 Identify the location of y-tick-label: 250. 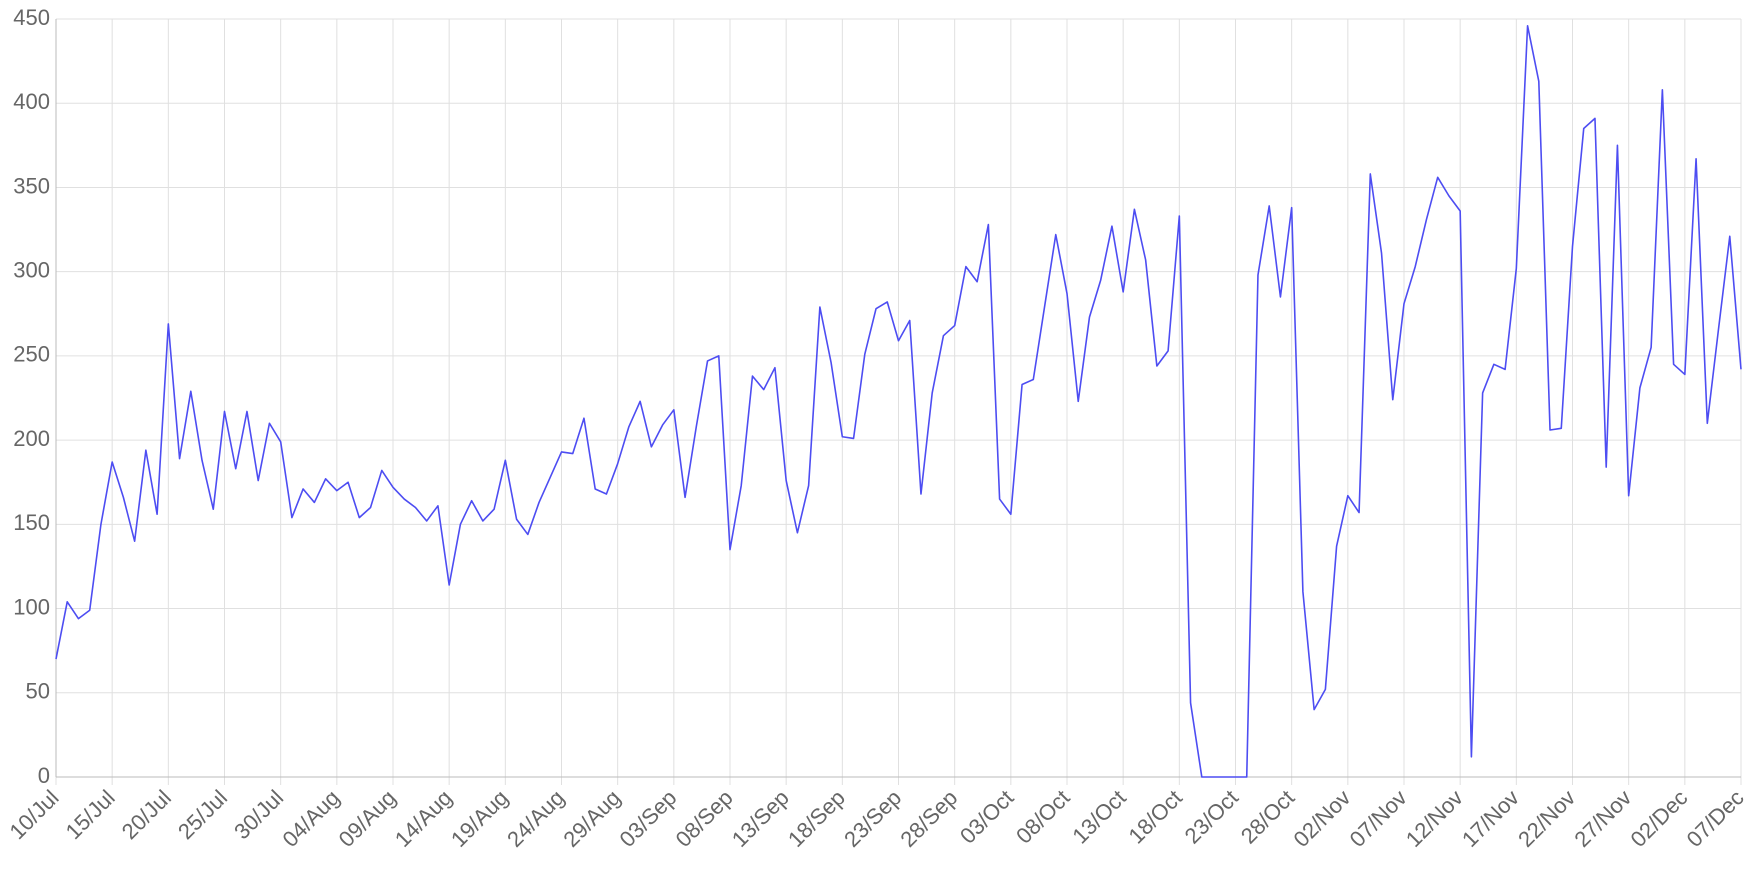
(31, 354).